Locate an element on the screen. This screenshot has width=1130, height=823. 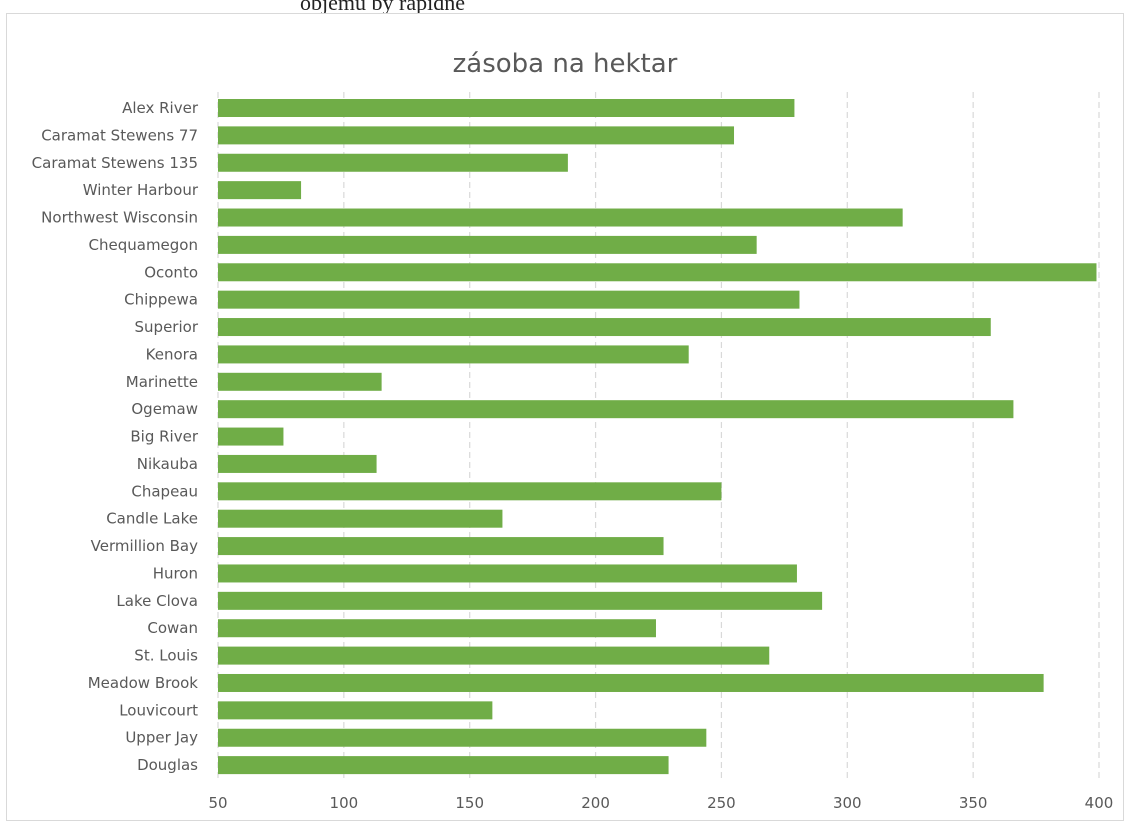
x-tick-label: 100 is located at coordinates (344, 803).